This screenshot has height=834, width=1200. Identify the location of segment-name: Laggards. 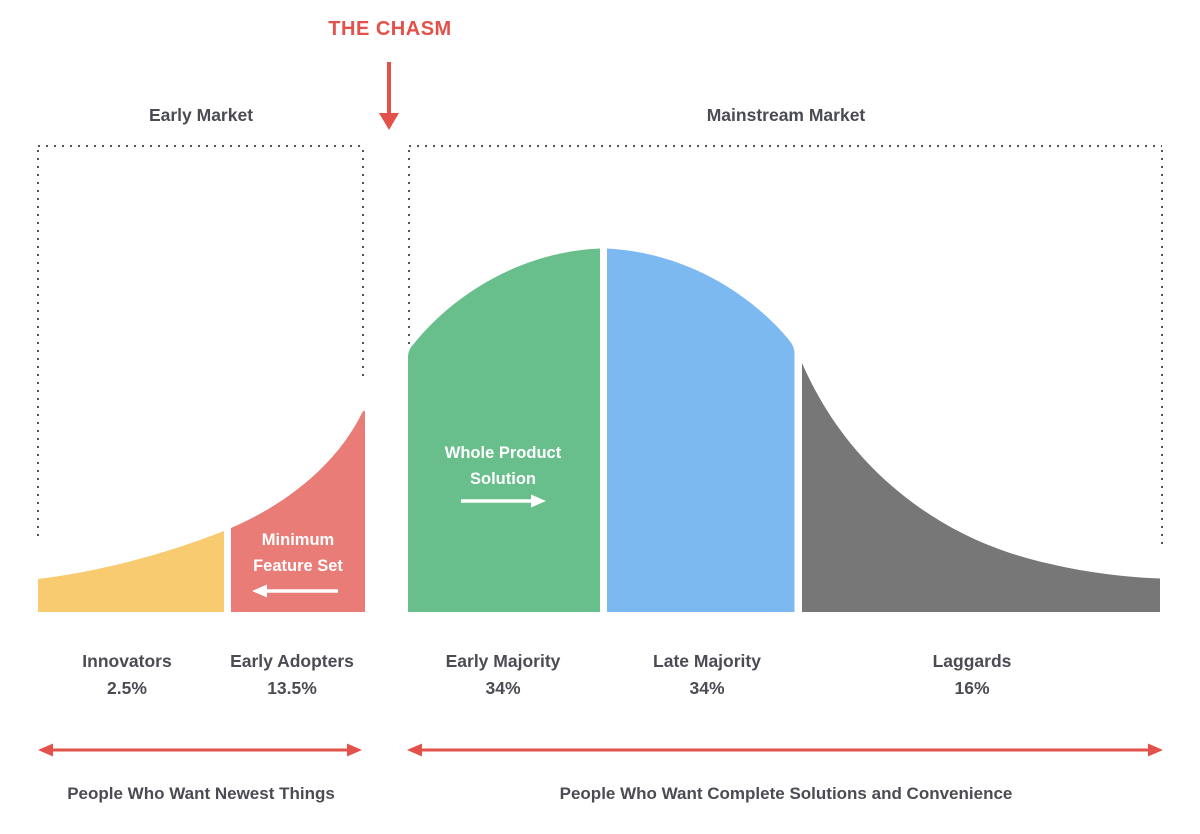
(972, 661).